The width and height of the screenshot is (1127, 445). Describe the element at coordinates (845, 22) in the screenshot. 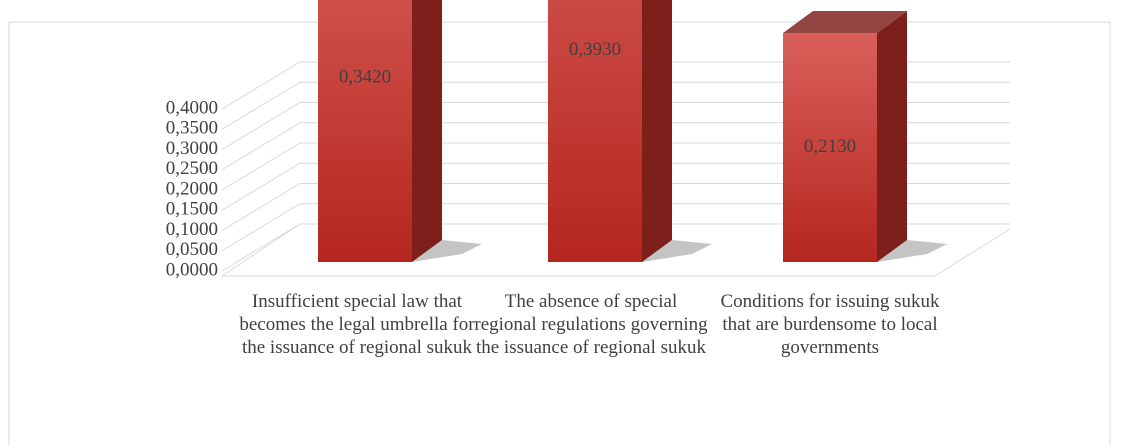

I see `bar-top` at that location.